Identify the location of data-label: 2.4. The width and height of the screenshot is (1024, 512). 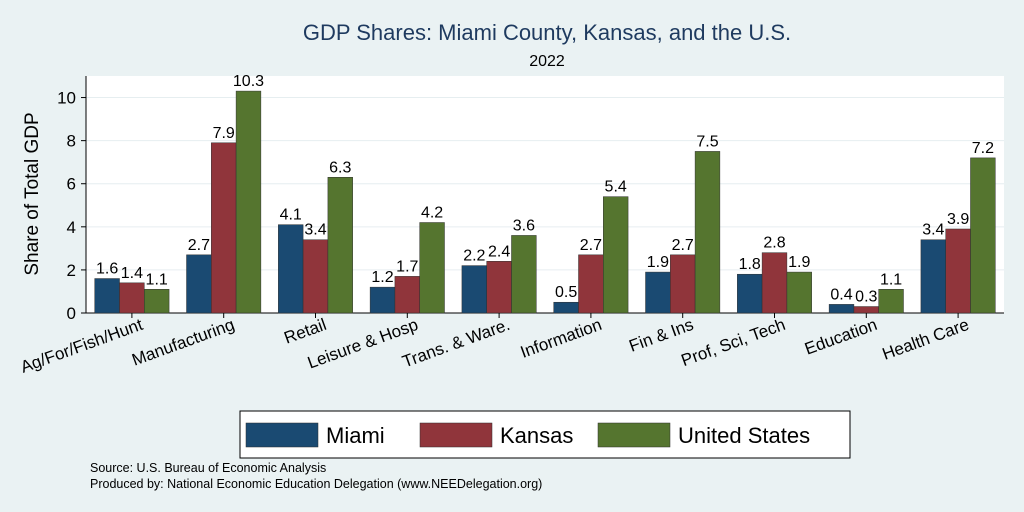
(499, 251).